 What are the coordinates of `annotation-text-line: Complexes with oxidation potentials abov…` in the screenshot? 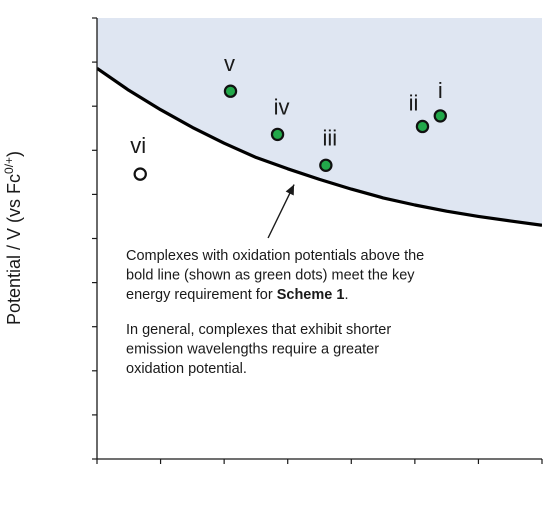 It's located at (275, 256).